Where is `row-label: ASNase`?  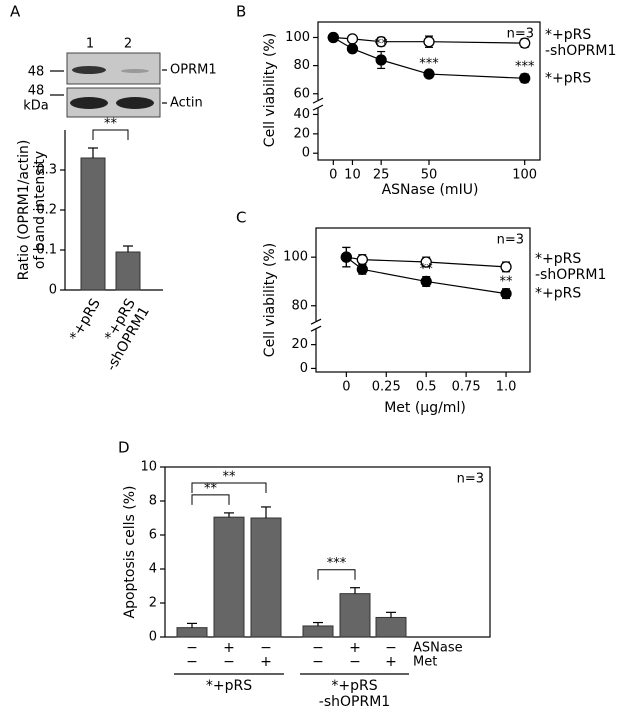 row-label: ASNase is located at coordinates (438, 648).